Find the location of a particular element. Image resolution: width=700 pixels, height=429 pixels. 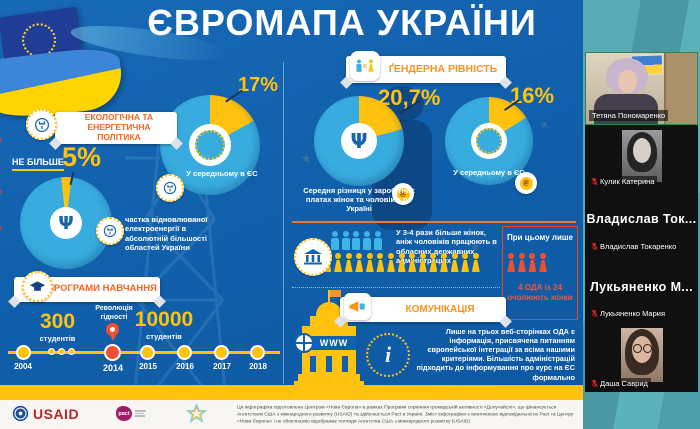

participant-tile-text: Владислав Ток... Владислав Токаренко is located at coordinates (641, 222).